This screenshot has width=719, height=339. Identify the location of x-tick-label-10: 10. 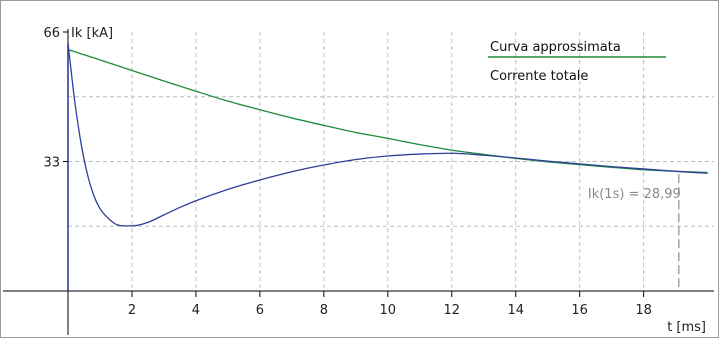
(388, 310).